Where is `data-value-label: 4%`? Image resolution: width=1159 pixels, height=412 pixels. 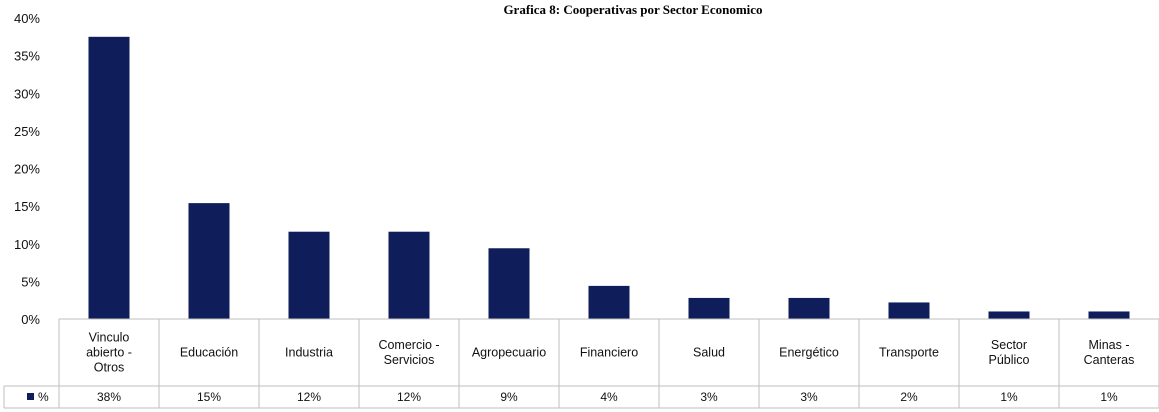 data-value-label: 4% is located at coordinates (609, 397).